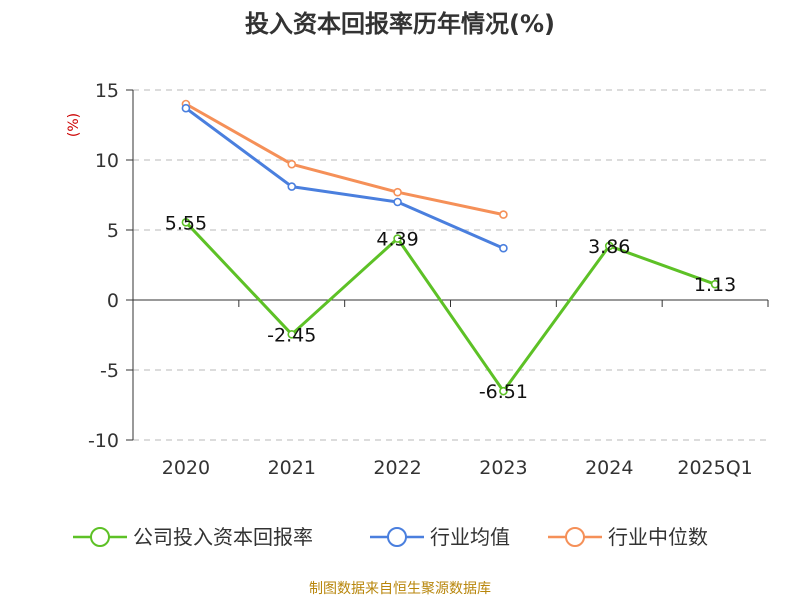 The height and width of the screenshot is (600, 800). Describe the element at coordinates (400, 589) in the screenshot. I see `source-note: 制图数据来自恒生聚源数据库` at that location.